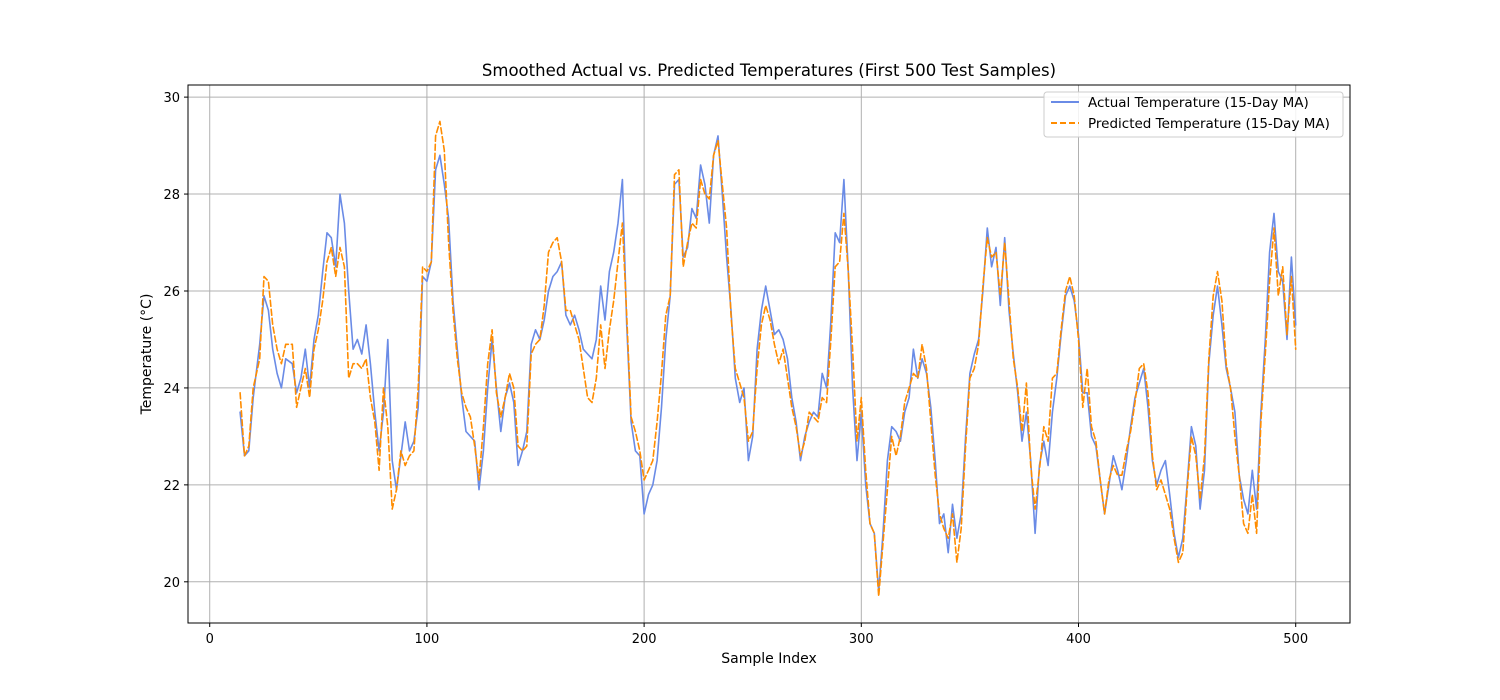 The height and width of the screenshot is (700, 1500). What do you see at coordinates (210, 639) in the screenshot?
I see `x-tick-label: 0` at bounding box center [210, 639].